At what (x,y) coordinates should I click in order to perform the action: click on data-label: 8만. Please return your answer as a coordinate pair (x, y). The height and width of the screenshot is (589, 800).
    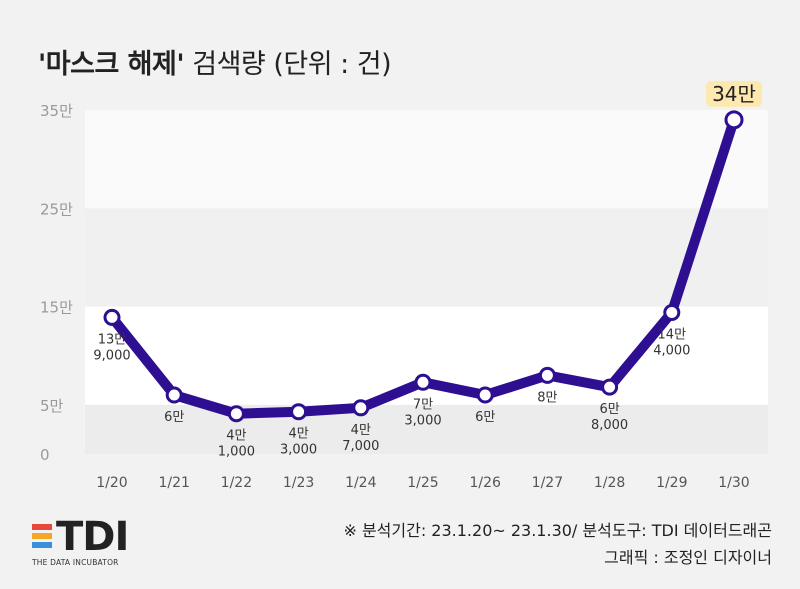
    Looking at the image, I should click on (547, 397).